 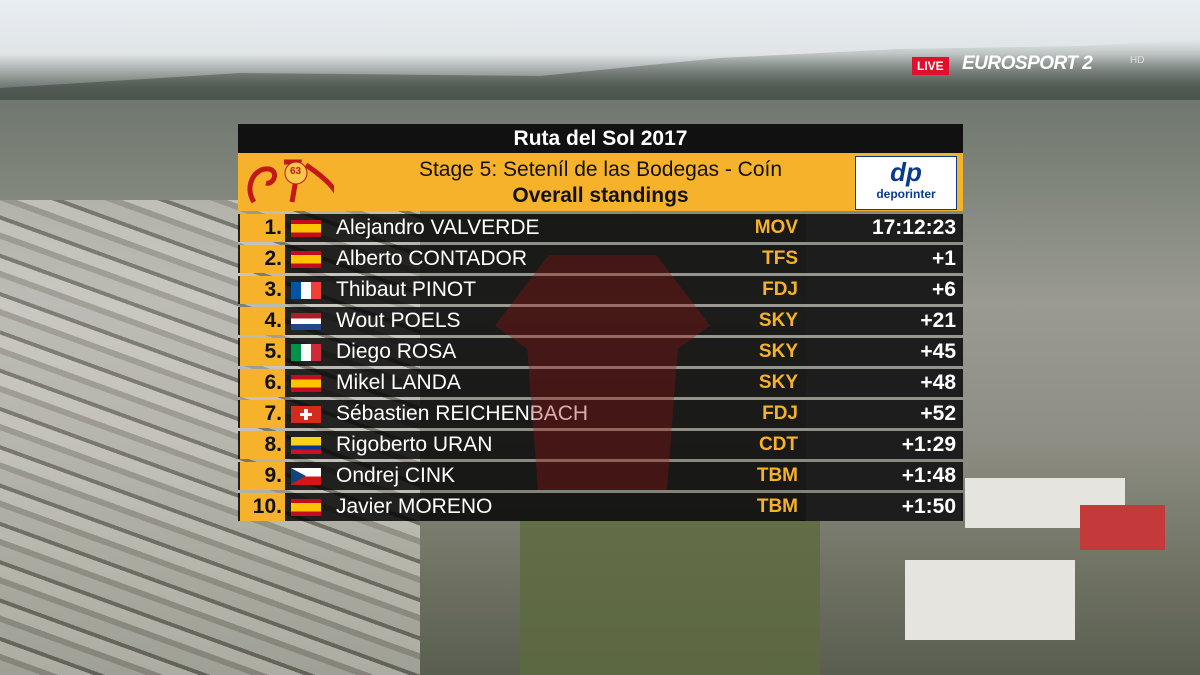 What do you see at coordinates (883, 290) in the screenshot?
I see `time-gap: +6` at bounding box center [883, 290].